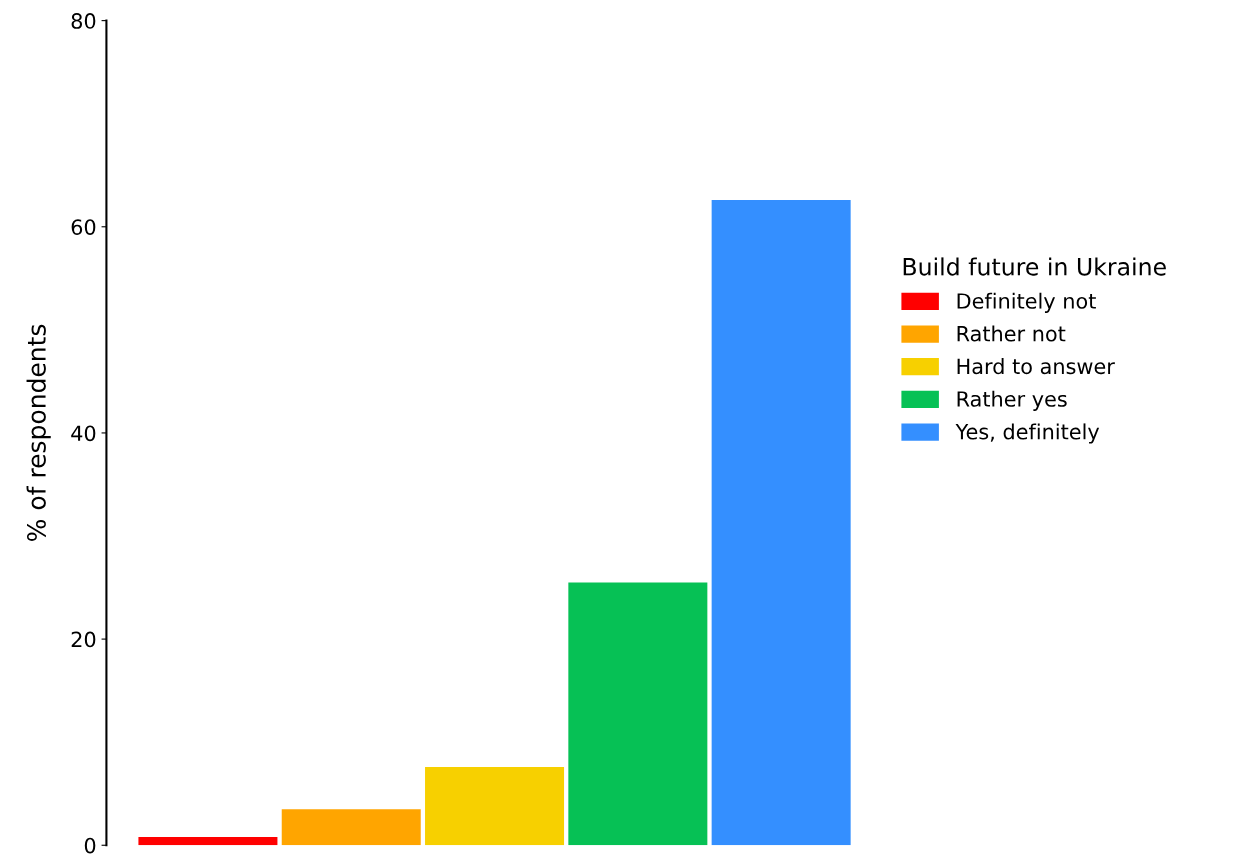 The width and height of the screenshot is (1252, 859). I want to click on y-tick-label: 20, so click(83, 639).